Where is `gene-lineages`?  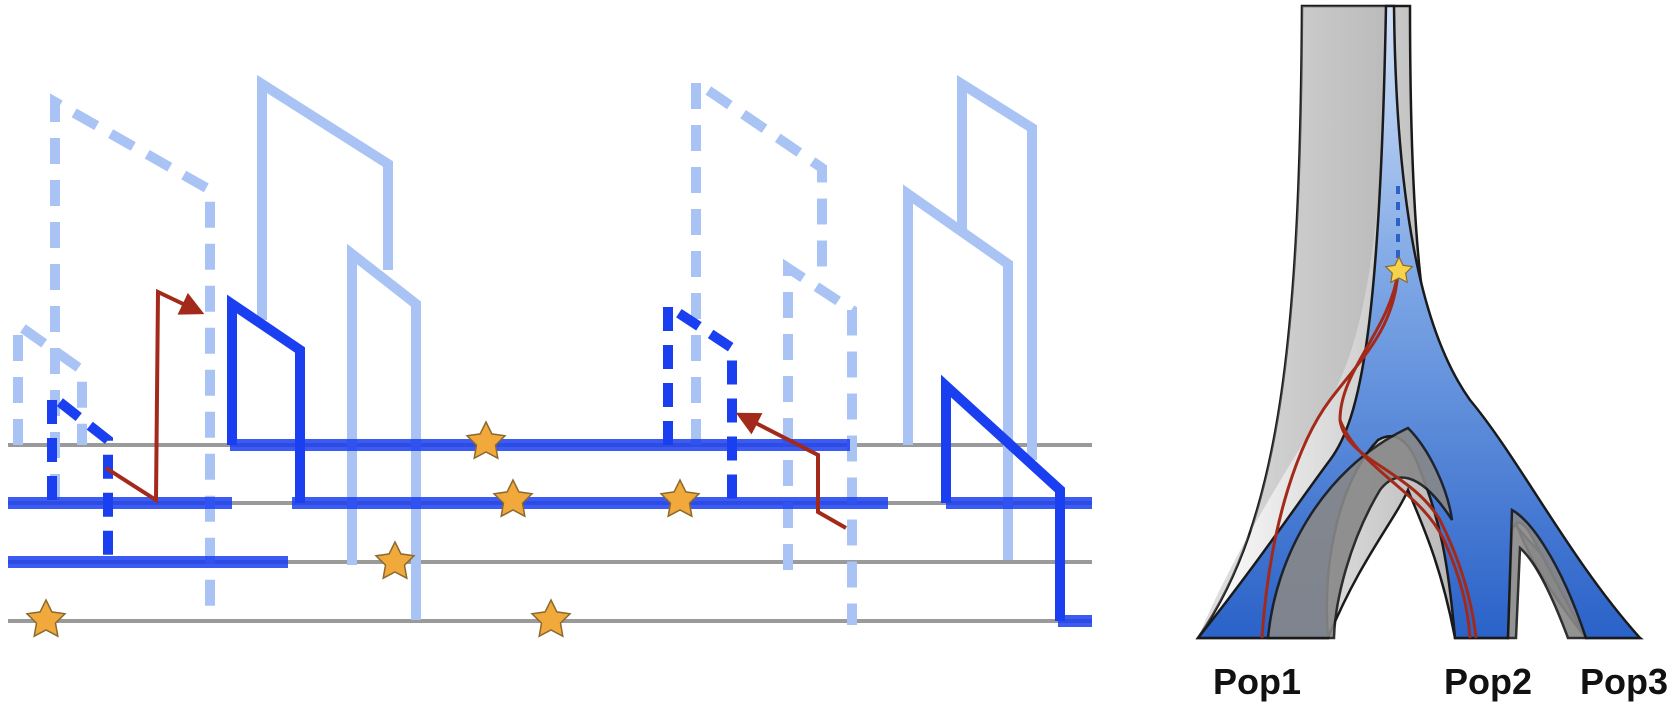 gene-lineages is located at coordinates (1369, 455).